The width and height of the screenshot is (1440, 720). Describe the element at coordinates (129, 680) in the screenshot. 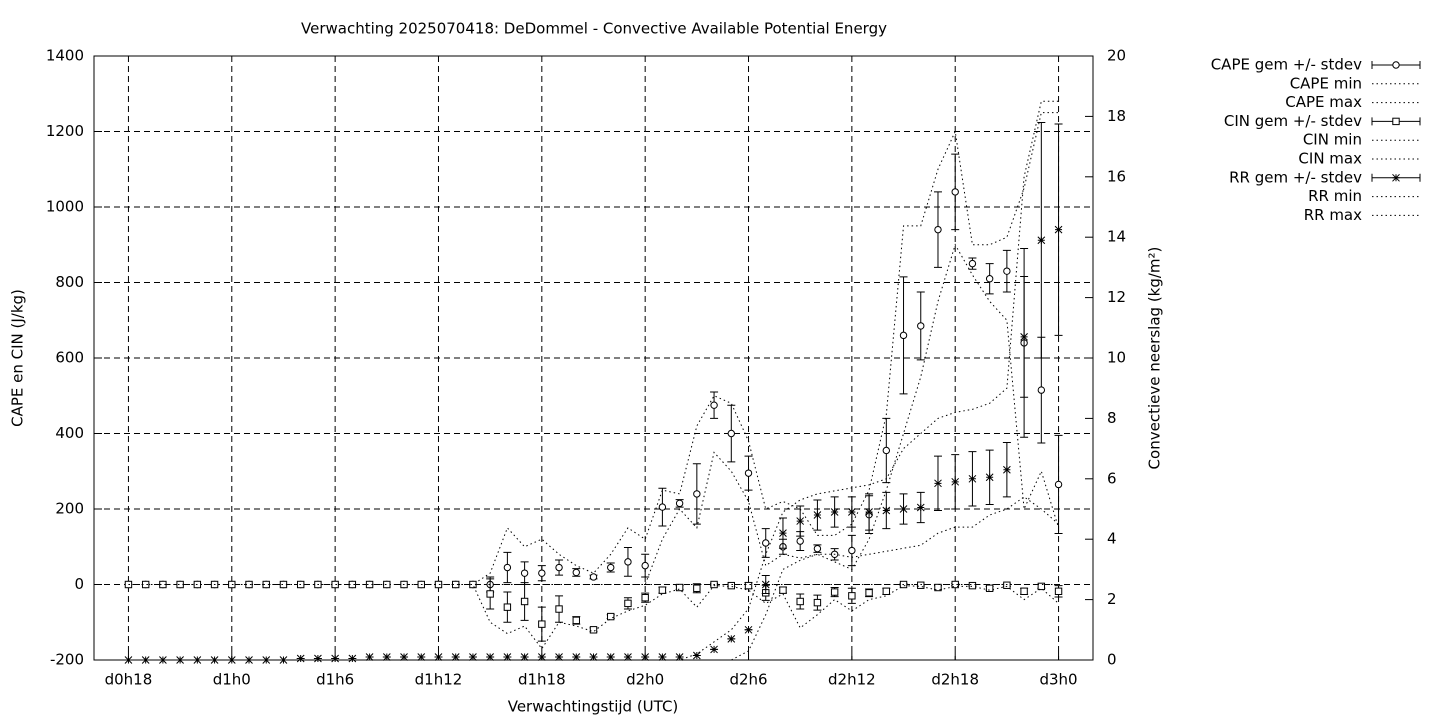

I see `x-tick-label: d0h18` at that location.